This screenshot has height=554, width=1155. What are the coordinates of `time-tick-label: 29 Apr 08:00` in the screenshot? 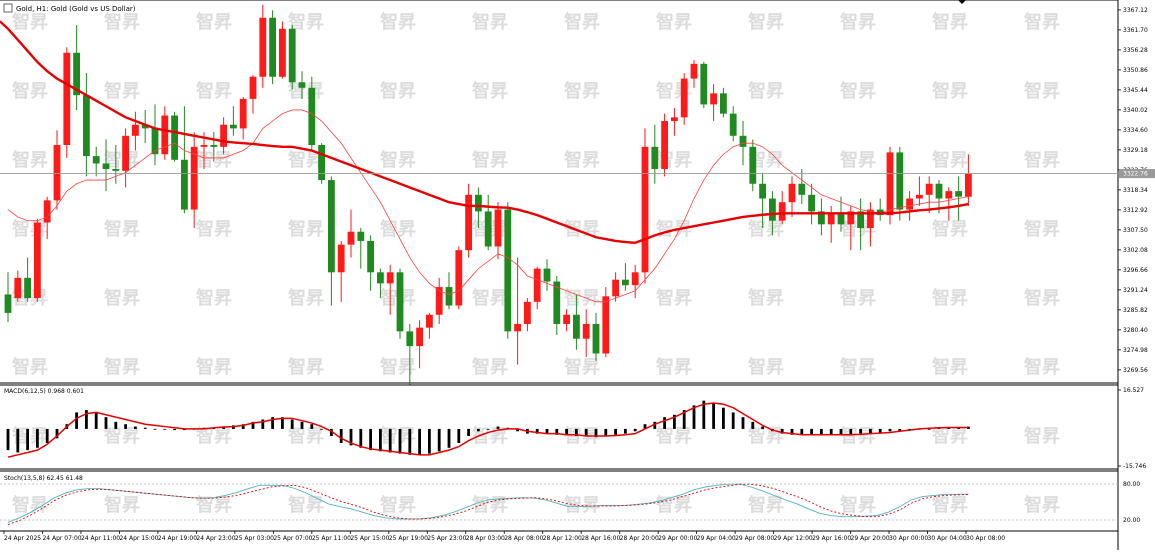 It's located at (754, 538).